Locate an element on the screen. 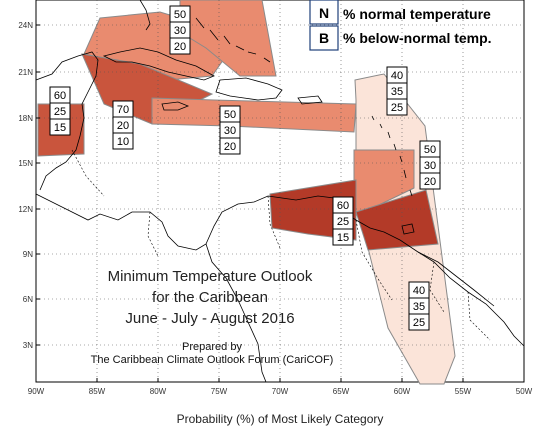 The height and width of the screenshot is (430, 547). legend-key-n: N is located at coordinates (324, 13).